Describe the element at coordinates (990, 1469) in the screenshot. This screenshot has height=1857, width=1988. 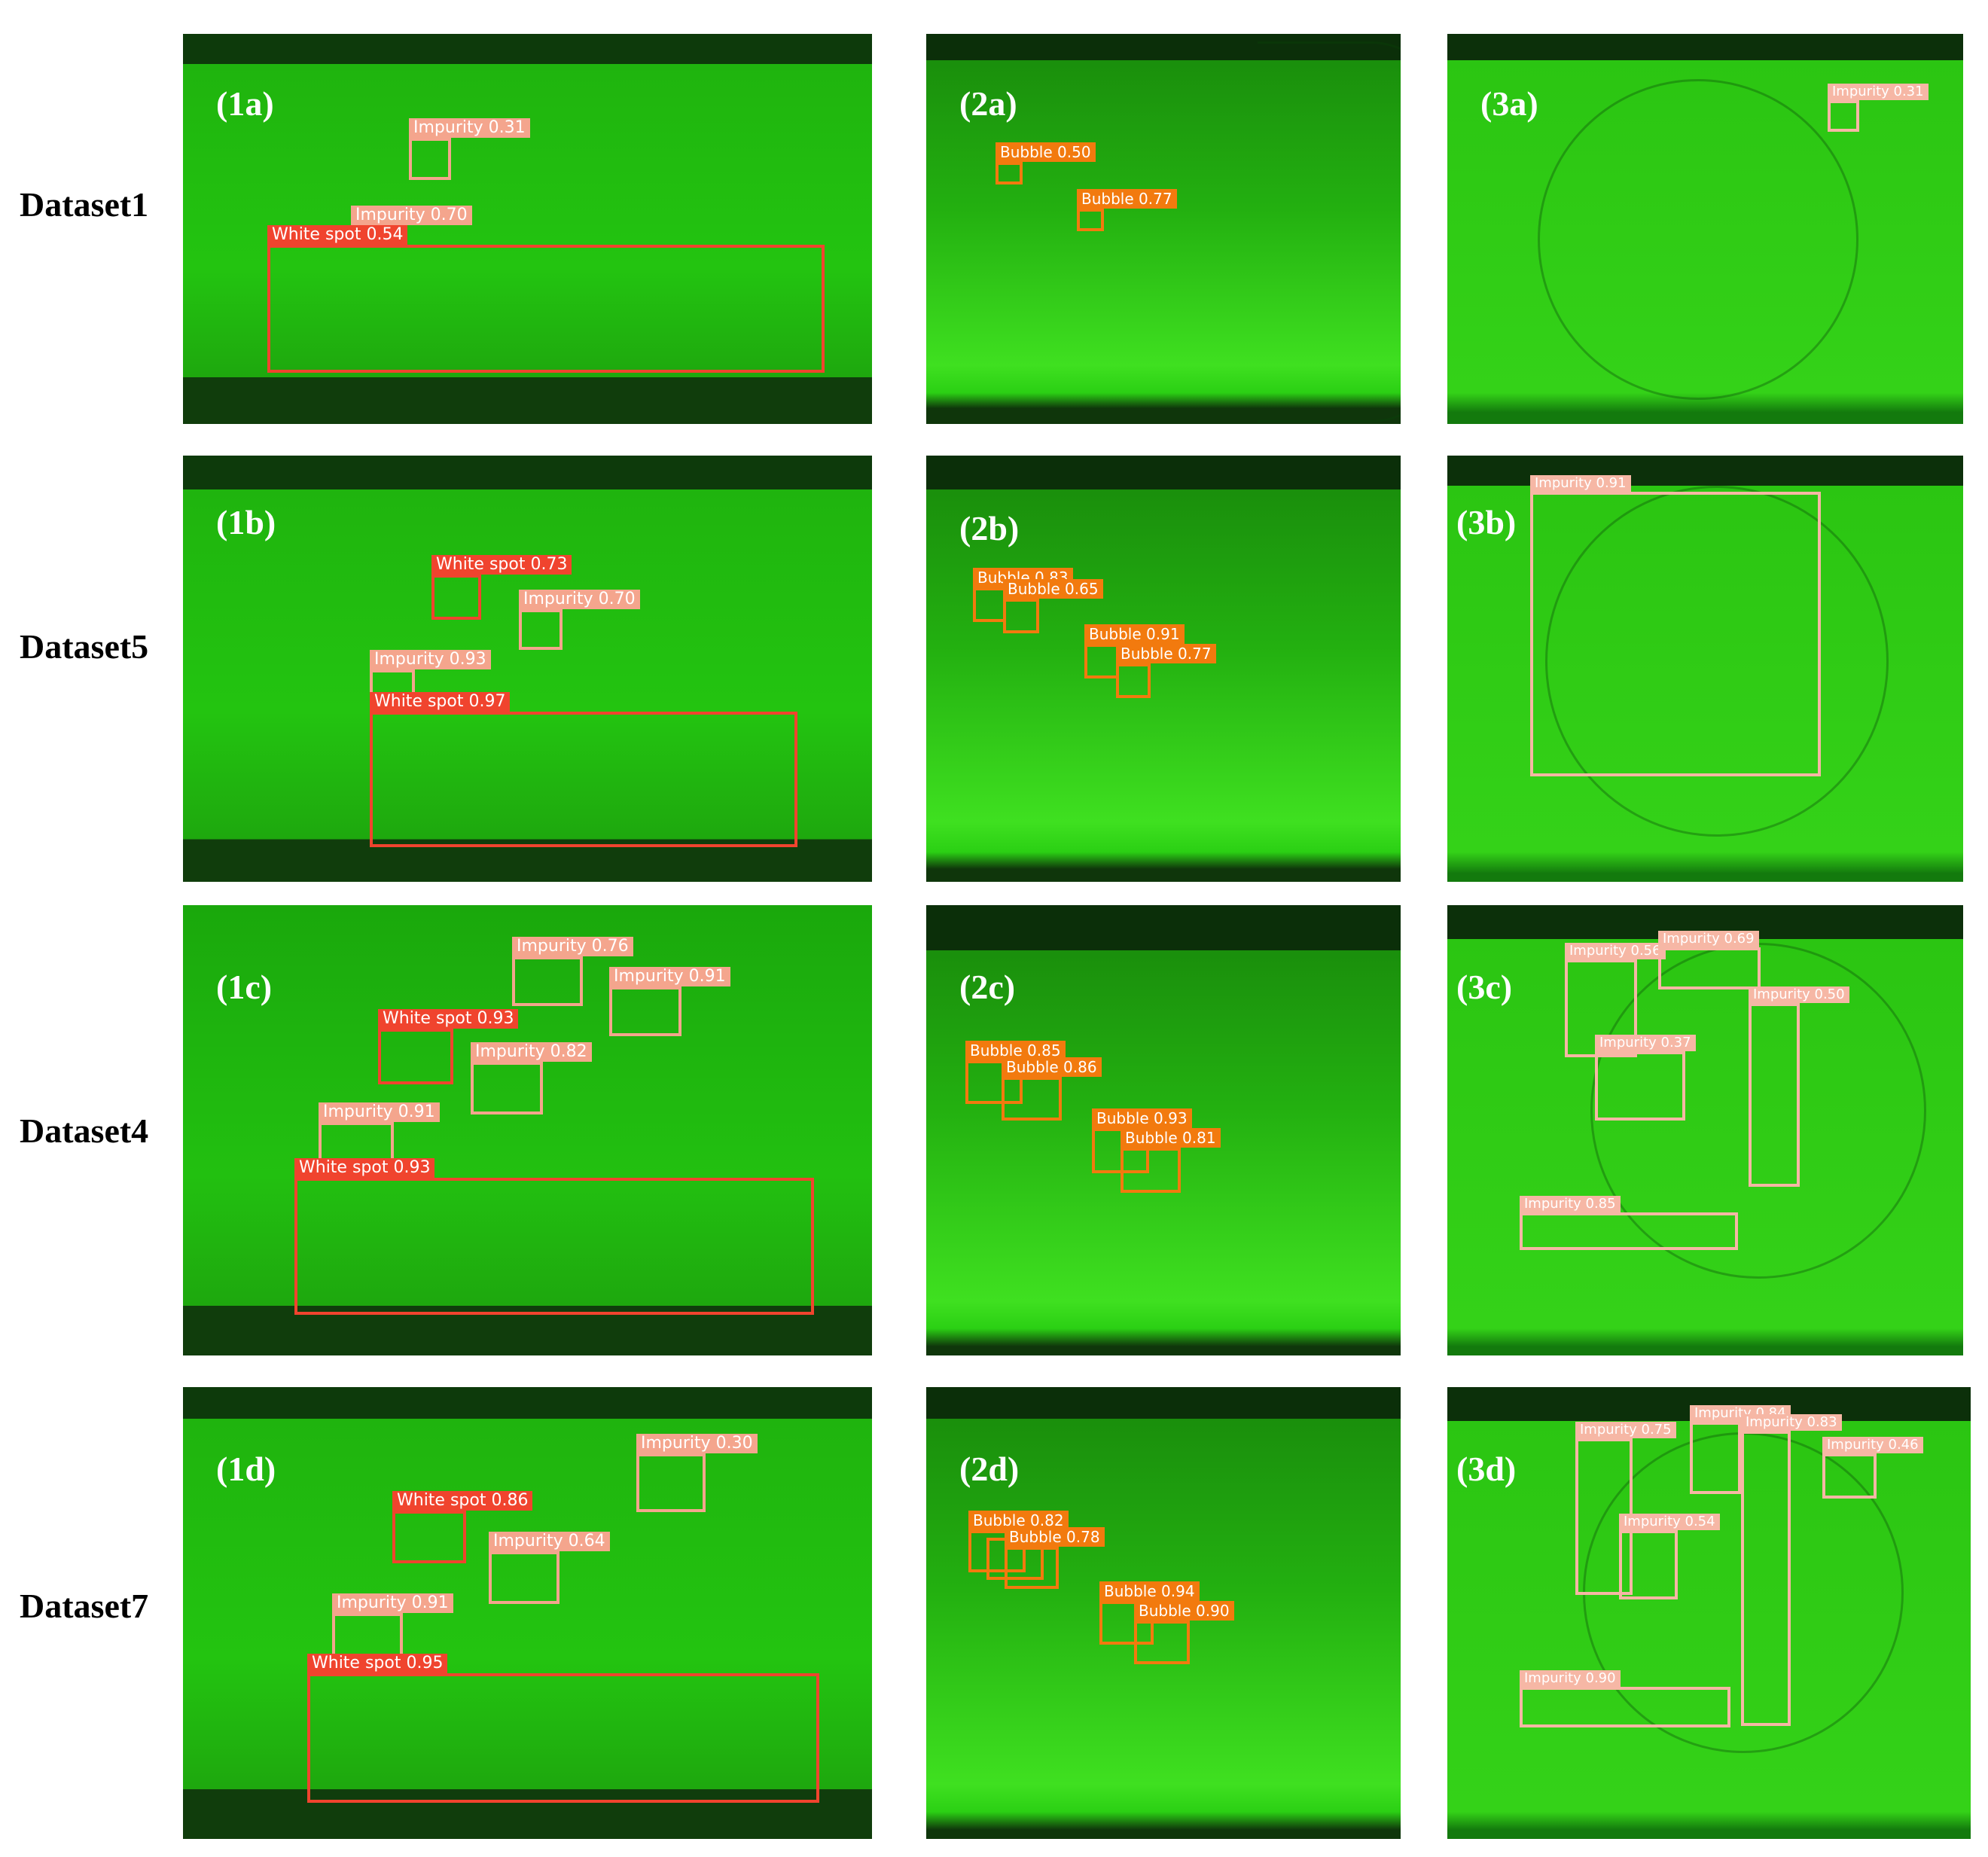
I see `panel-label: (2d)` at that location.